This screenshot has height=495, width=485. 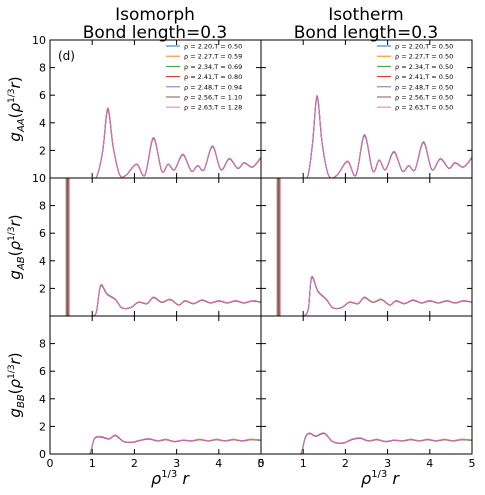 What do you see at coordinates (424, 67) in the screenshot?
I see `legend-label: ρ = 2.34,T = 0.50` at bounding box center [424, 67].